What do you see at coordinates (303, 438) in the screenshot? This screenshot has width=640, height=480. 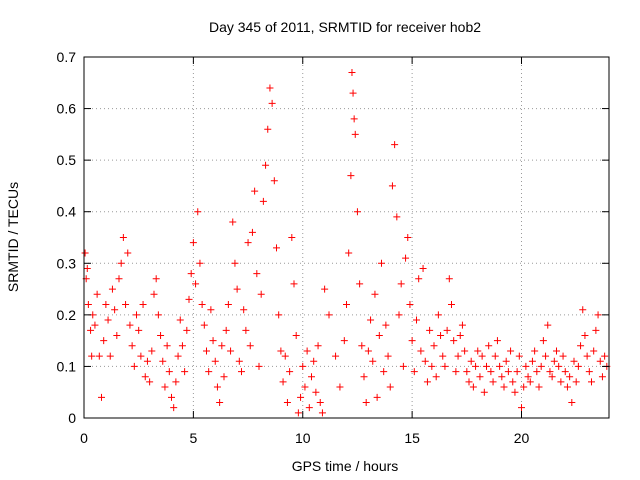 I see `x-tick-label: 10` at bounding box center [303, 438].